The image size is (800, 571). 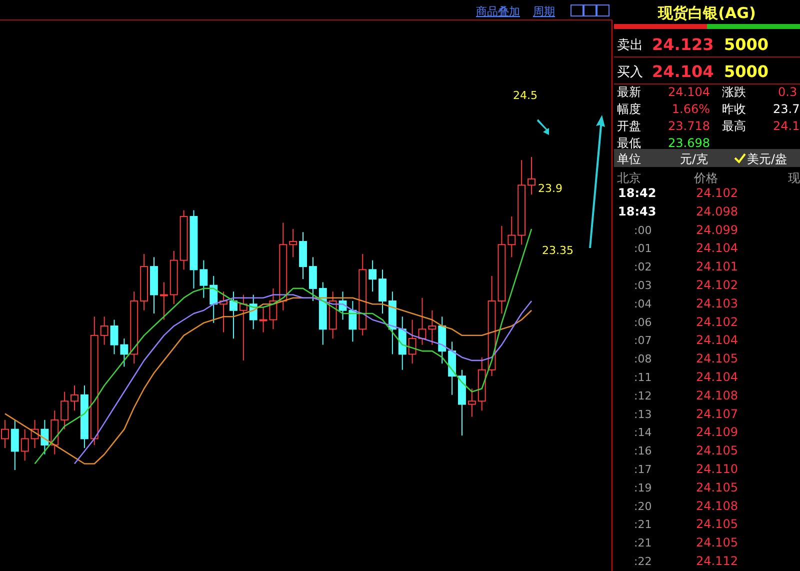 I want to click on text: 24.101, so click(x=717, y=267).